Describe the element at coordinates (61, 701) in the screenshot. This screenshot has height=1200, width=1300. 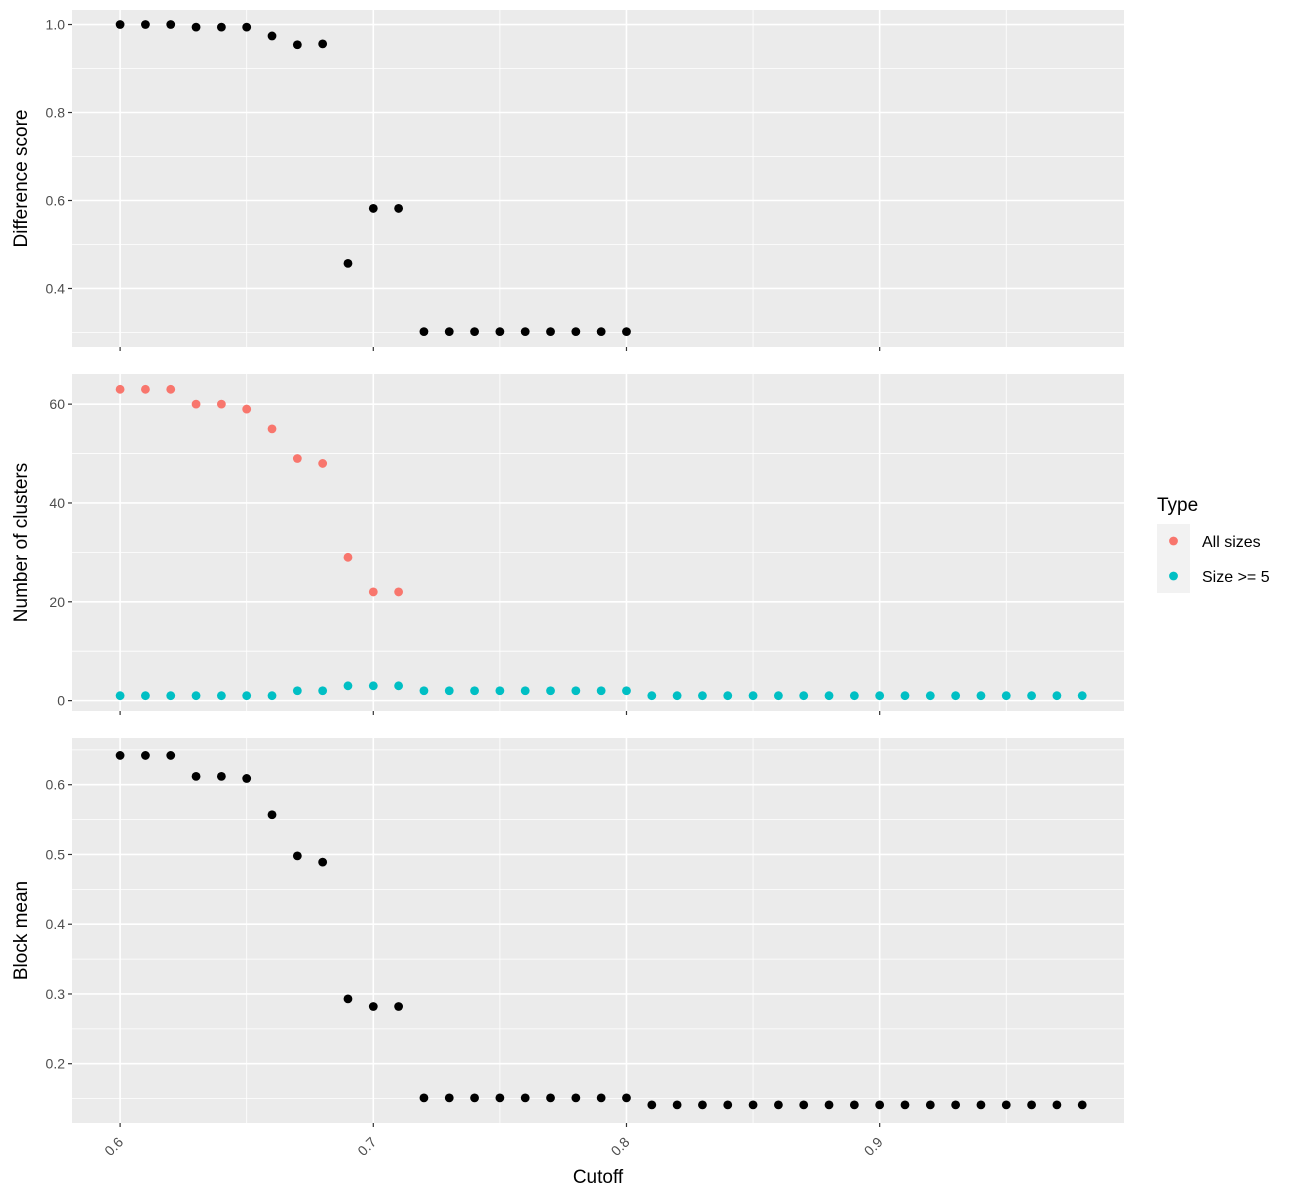
I see `y-tick-label: 0` at that location.